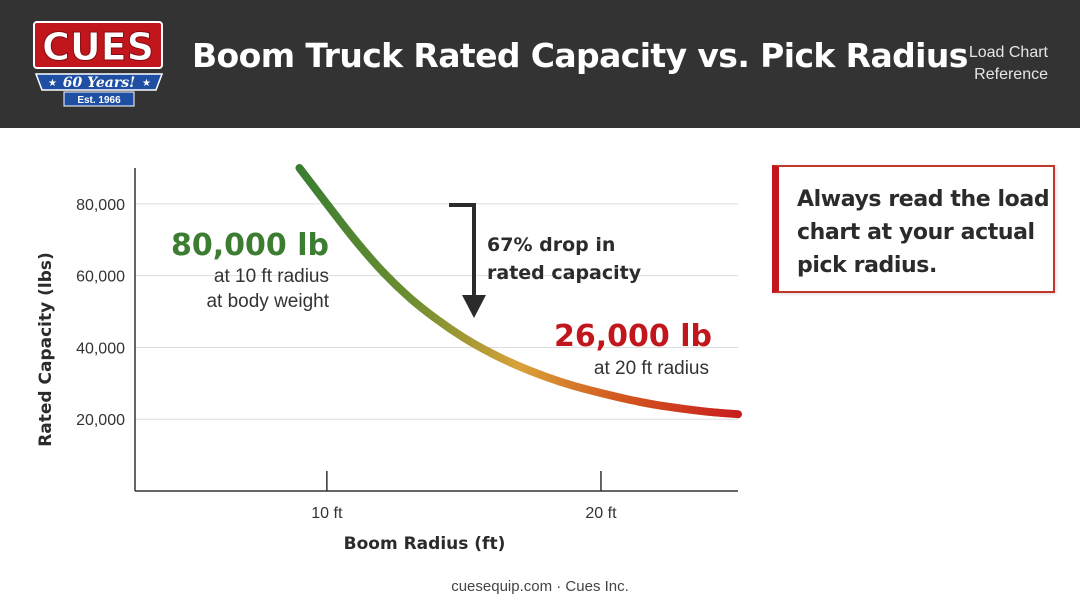 Image resolution: width=1080 pixels, height=603 pixels. I want to click on logo-est-text: Est. 1966, so click(99, 100).